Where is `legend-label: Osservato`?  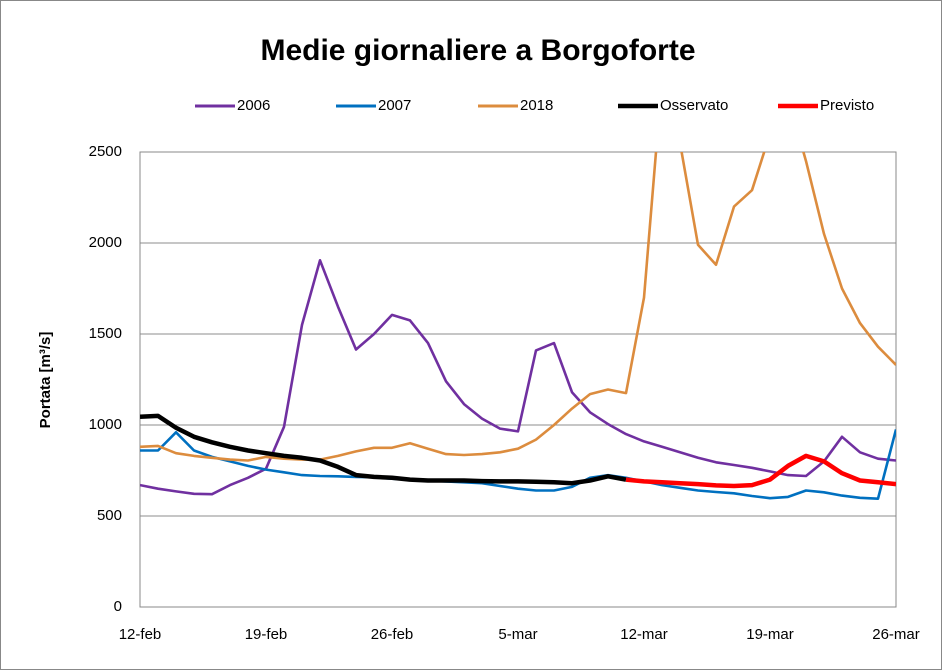 legend-label: Osservato is located at coordinates (694, 105).